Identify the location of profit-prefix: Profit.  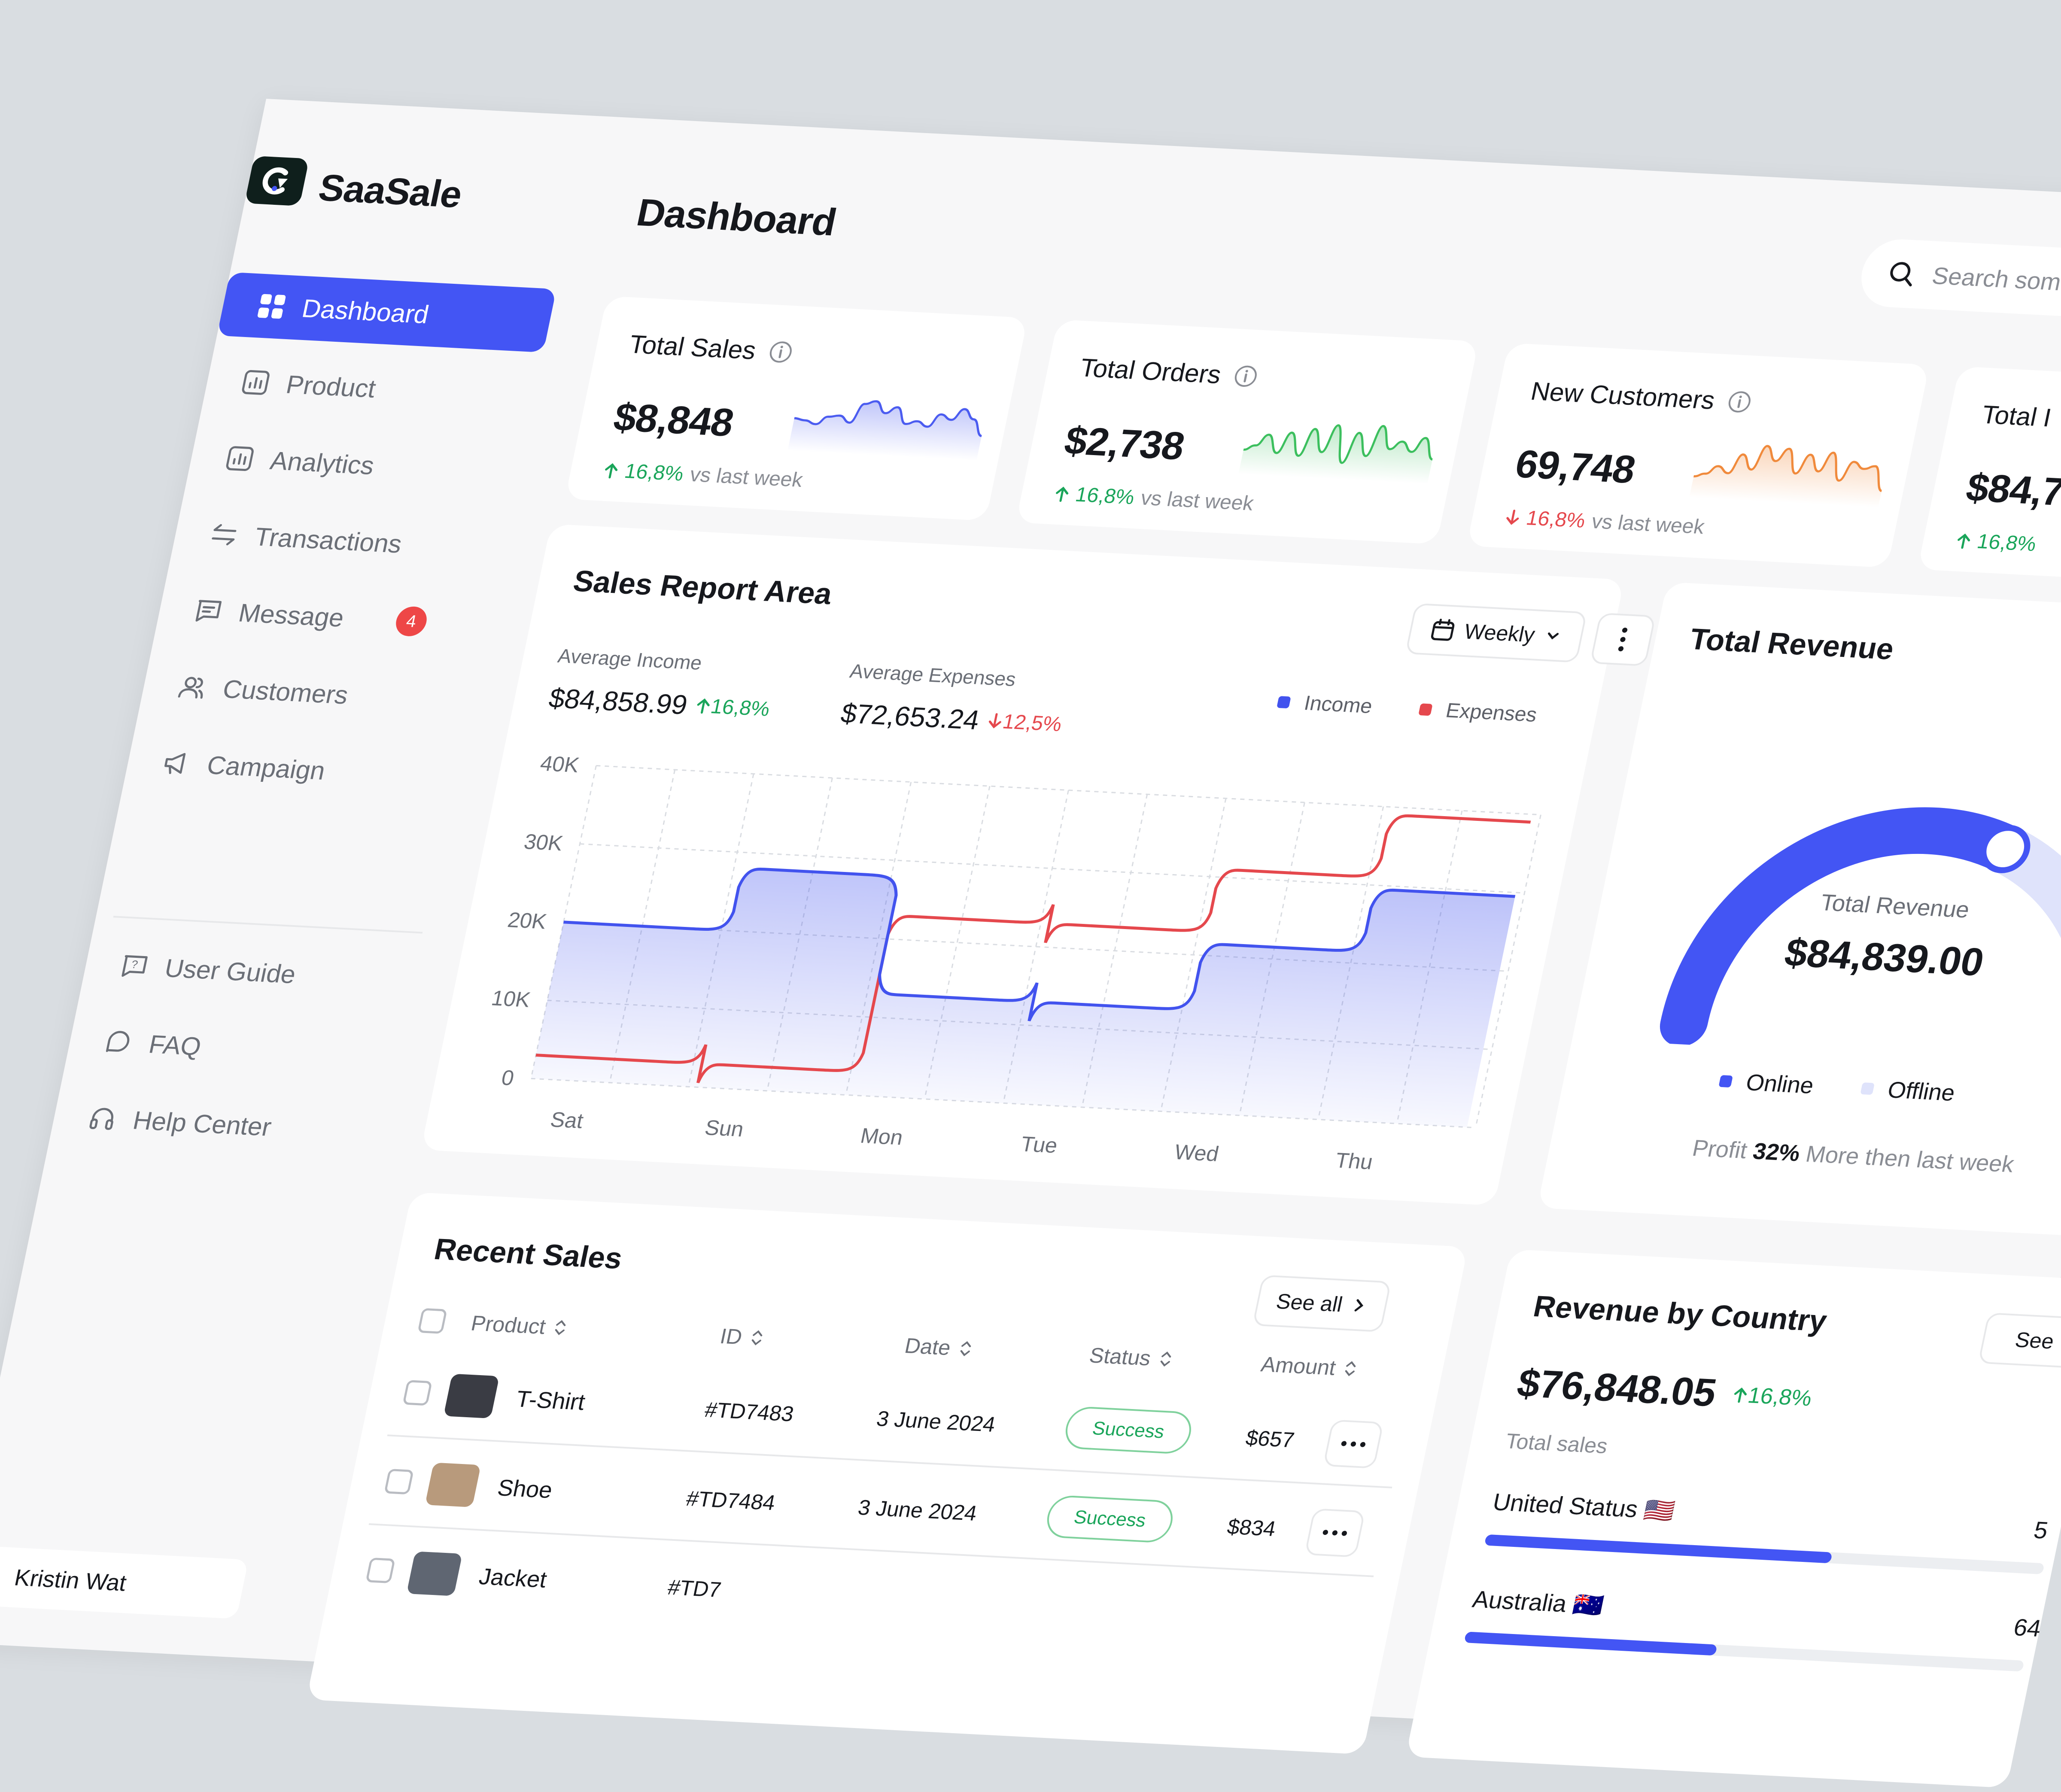
(1719, 1149).